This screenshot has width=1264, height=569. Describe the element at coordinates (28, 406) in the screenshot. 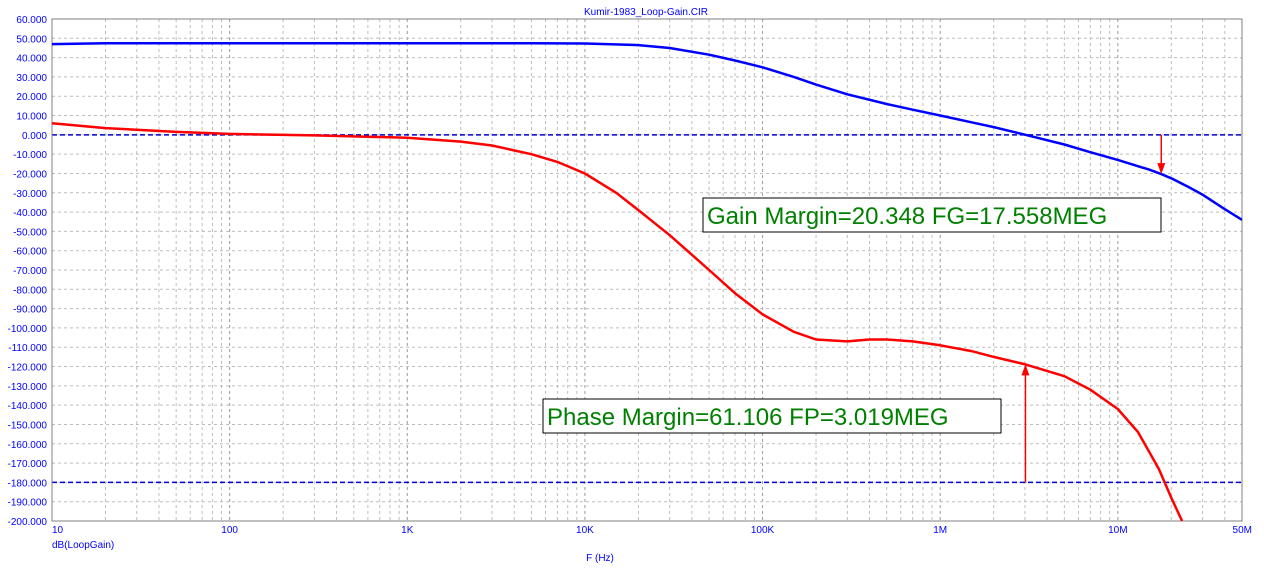

I see `y-tick-label: -140.000` at that location.